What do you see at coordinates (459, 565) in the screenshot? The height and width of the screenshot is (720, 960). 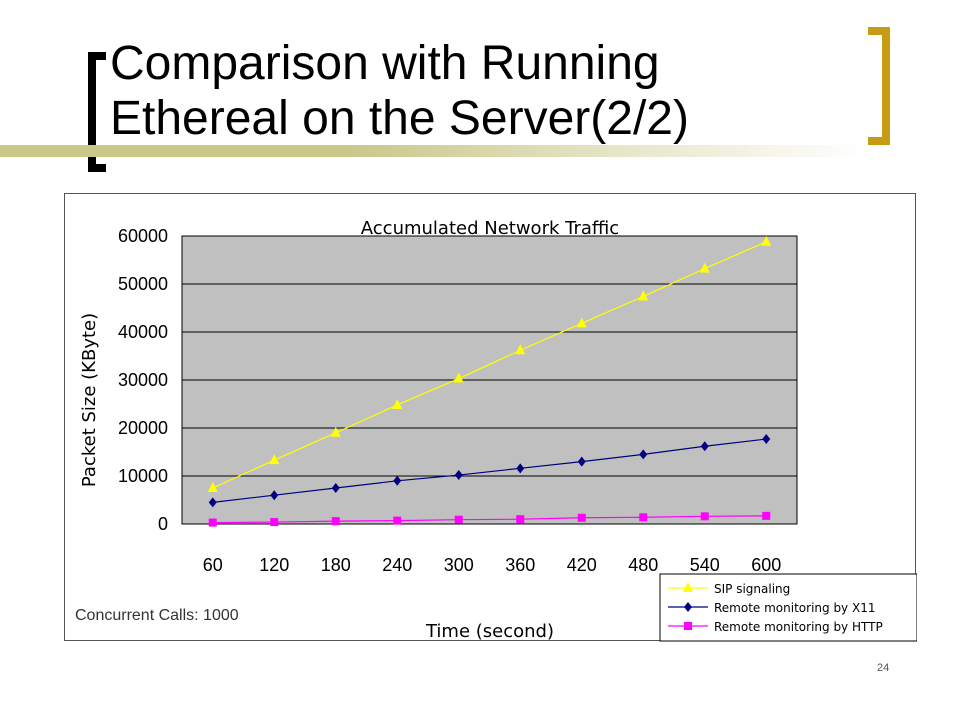 I see `x-tick-label: 300` at bounding box center [459, 565].